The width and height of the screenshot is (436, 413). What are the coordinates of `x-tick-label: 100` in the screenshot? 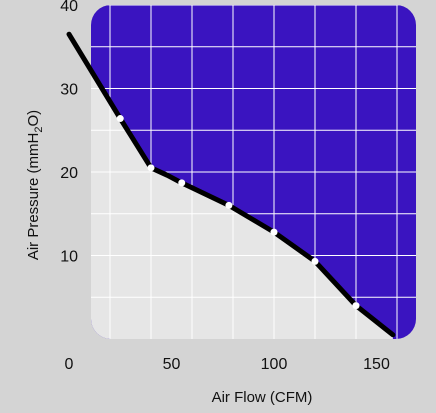 It's located at (274, 364).